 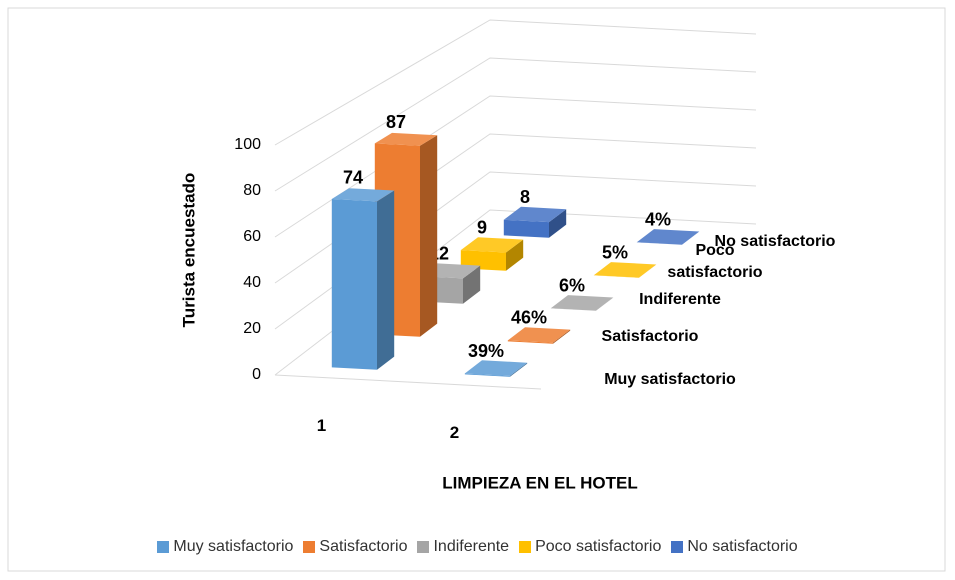 I want to click on data-label: 87, so click(x=396, y=122).